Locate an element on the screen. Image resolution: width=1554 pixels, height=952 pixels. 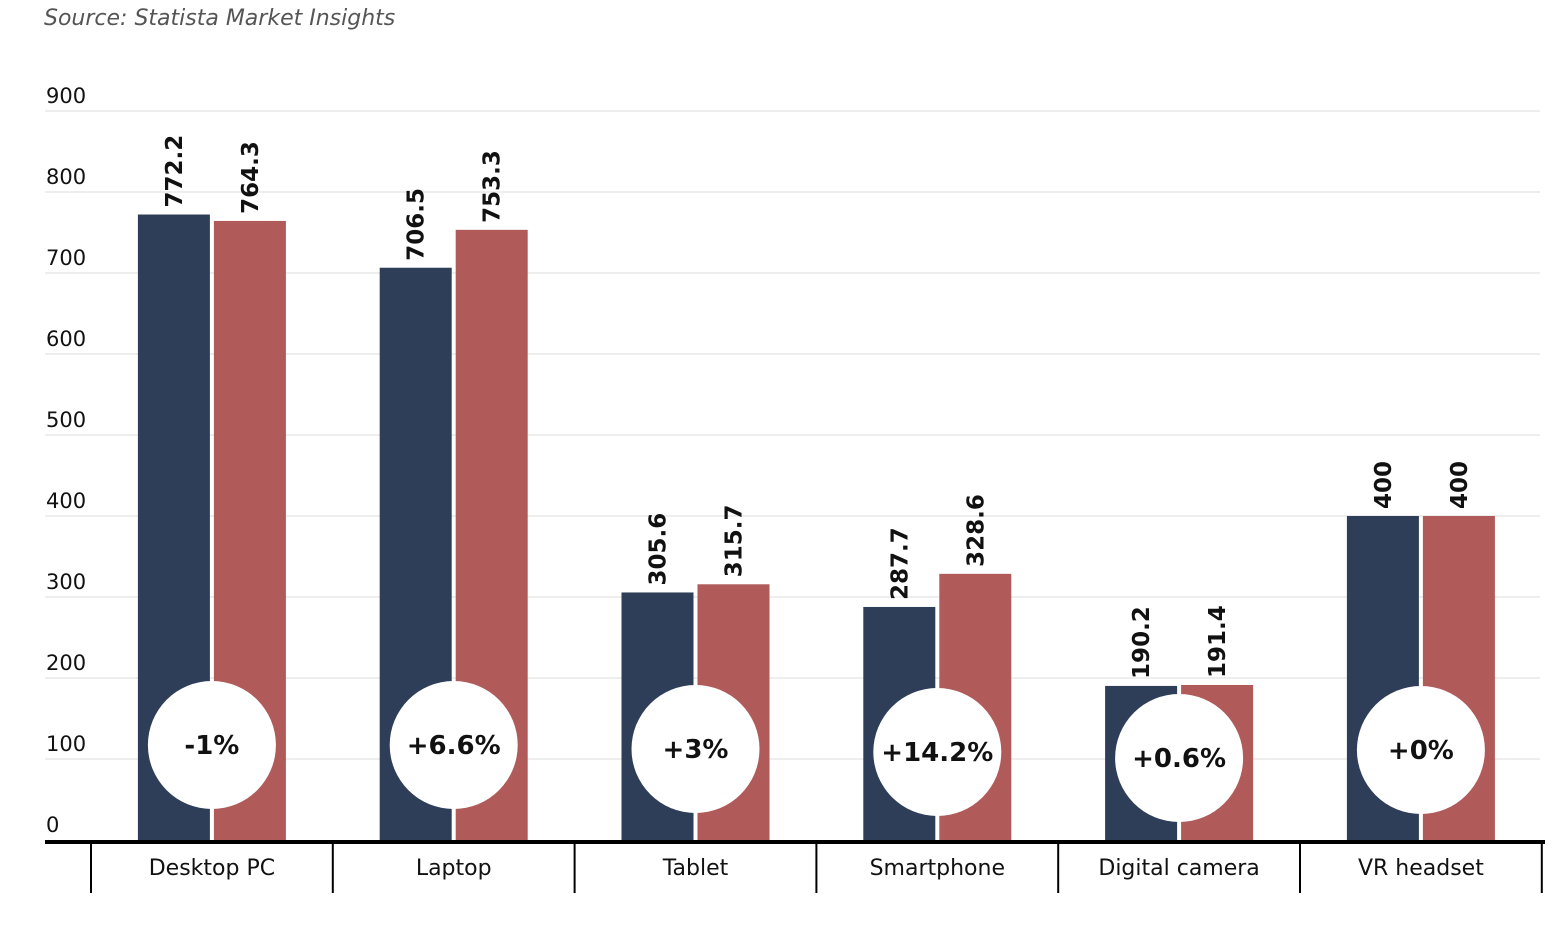
change-label: +0.6% is located at coordinates (1179, 759).